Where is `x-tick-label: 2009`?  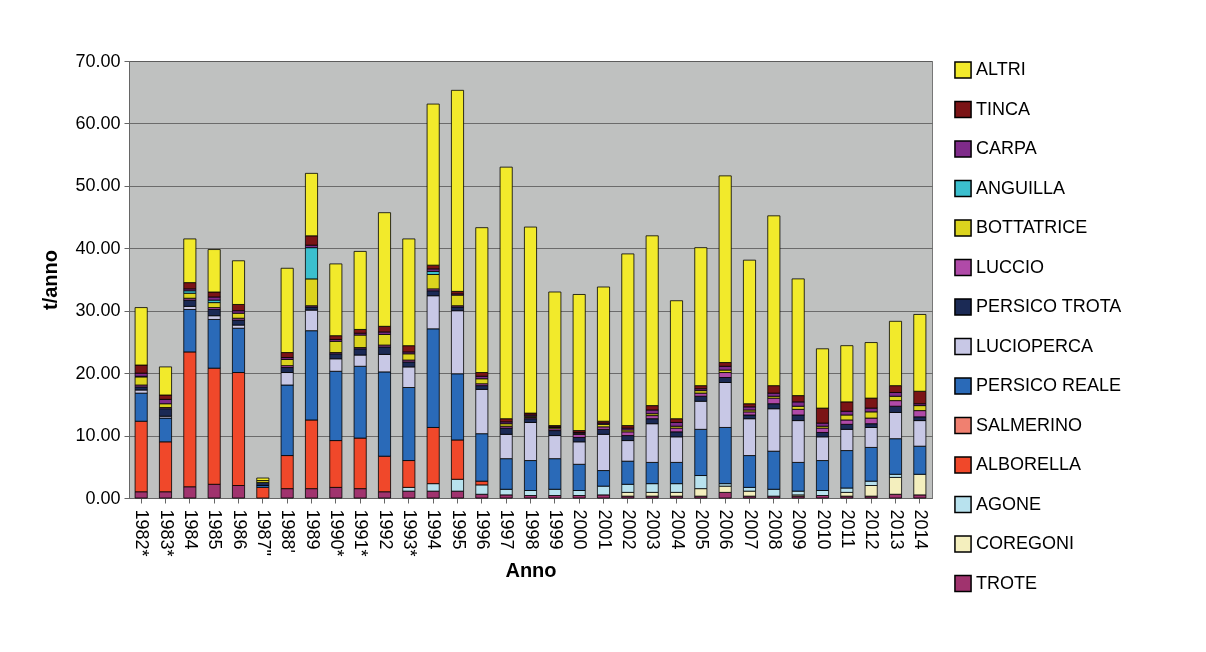 x-tick-label: 2009 is located at coordinates (799, 529).